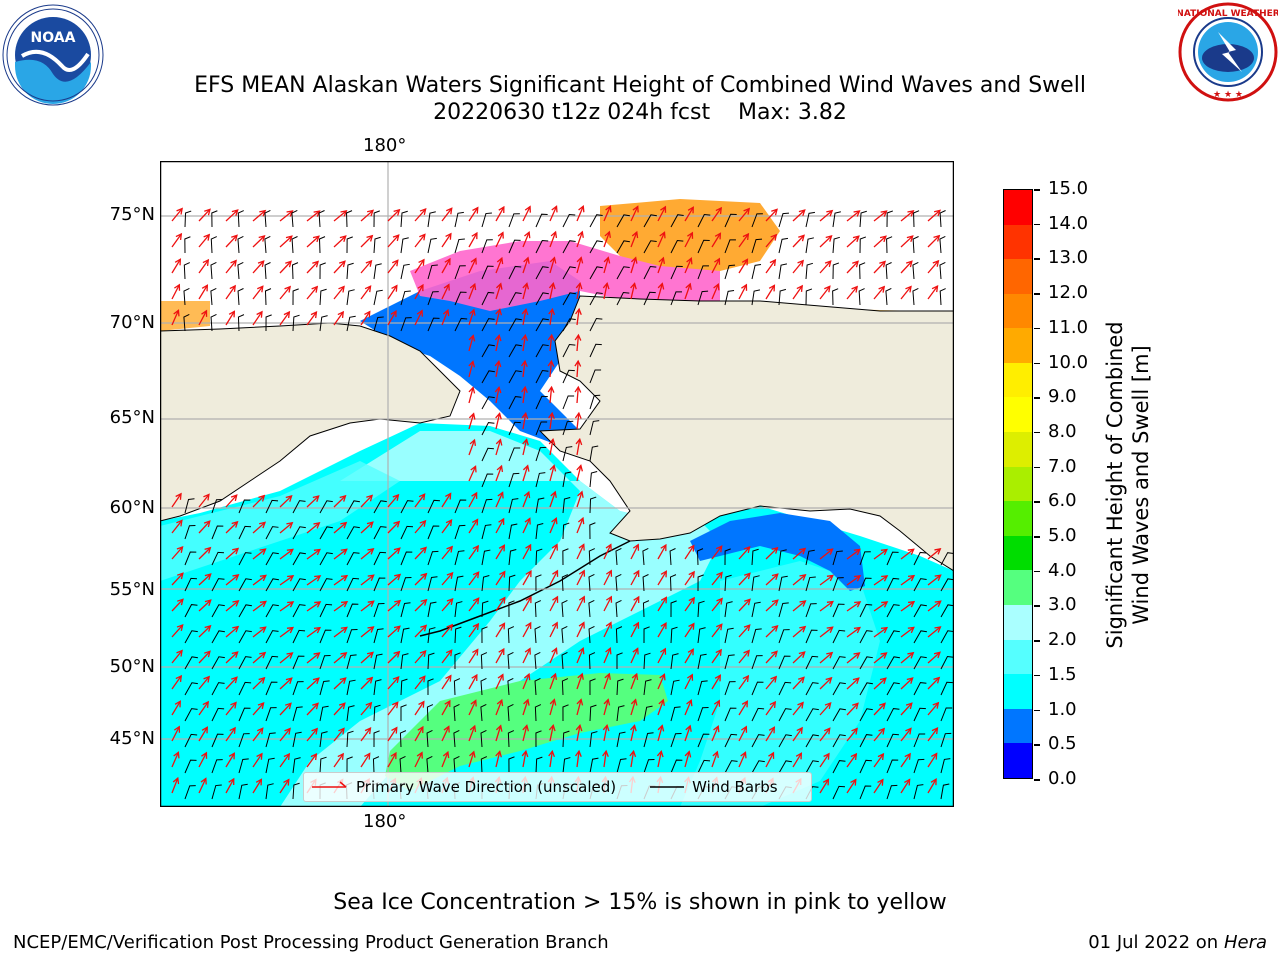 The width and height of the screenshot is (1280, 960). What do you see at coordinates (525, 588) in the screenshot?
I see `aleutians` at bounding box center [525, 588].